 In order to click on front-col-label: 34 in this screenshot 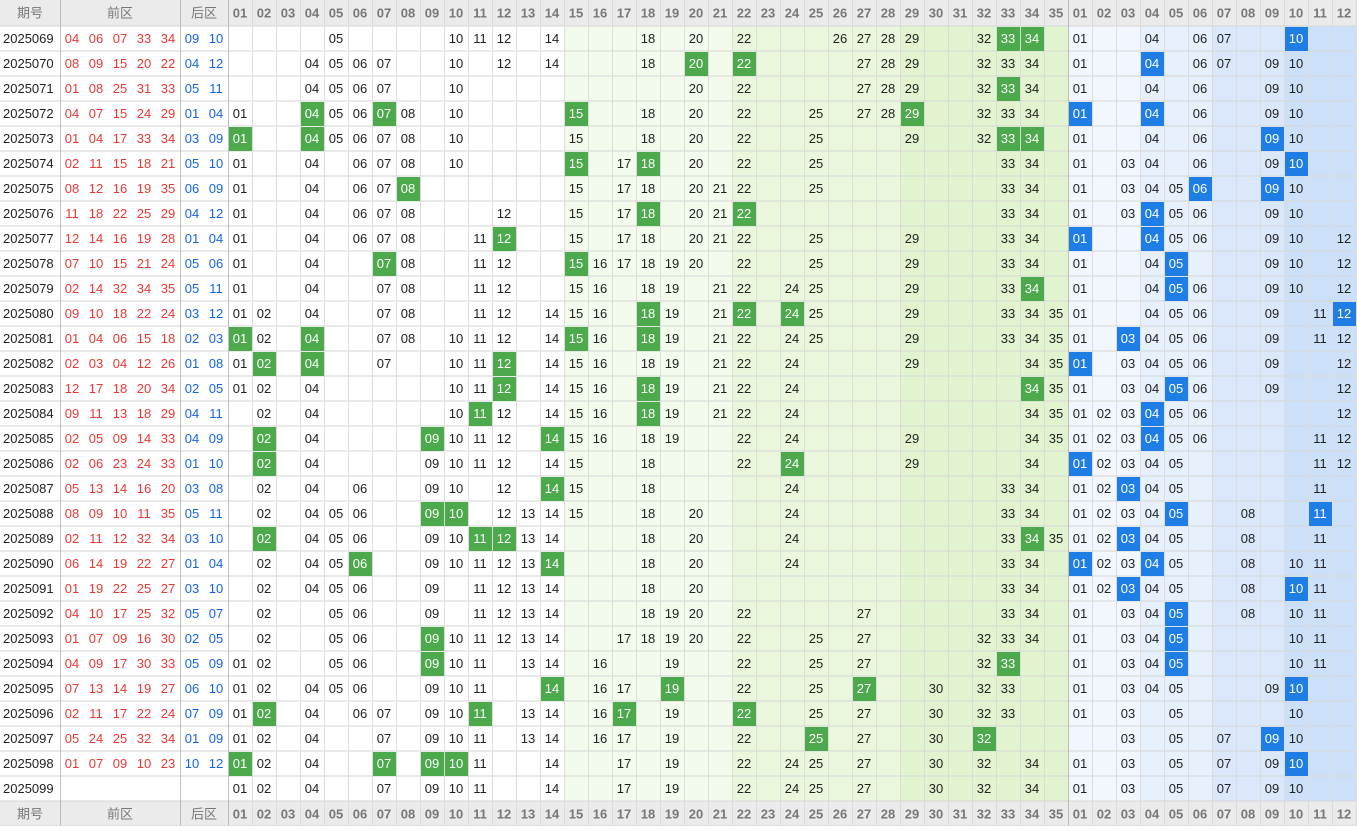, I will do `click(1032, 13)`.